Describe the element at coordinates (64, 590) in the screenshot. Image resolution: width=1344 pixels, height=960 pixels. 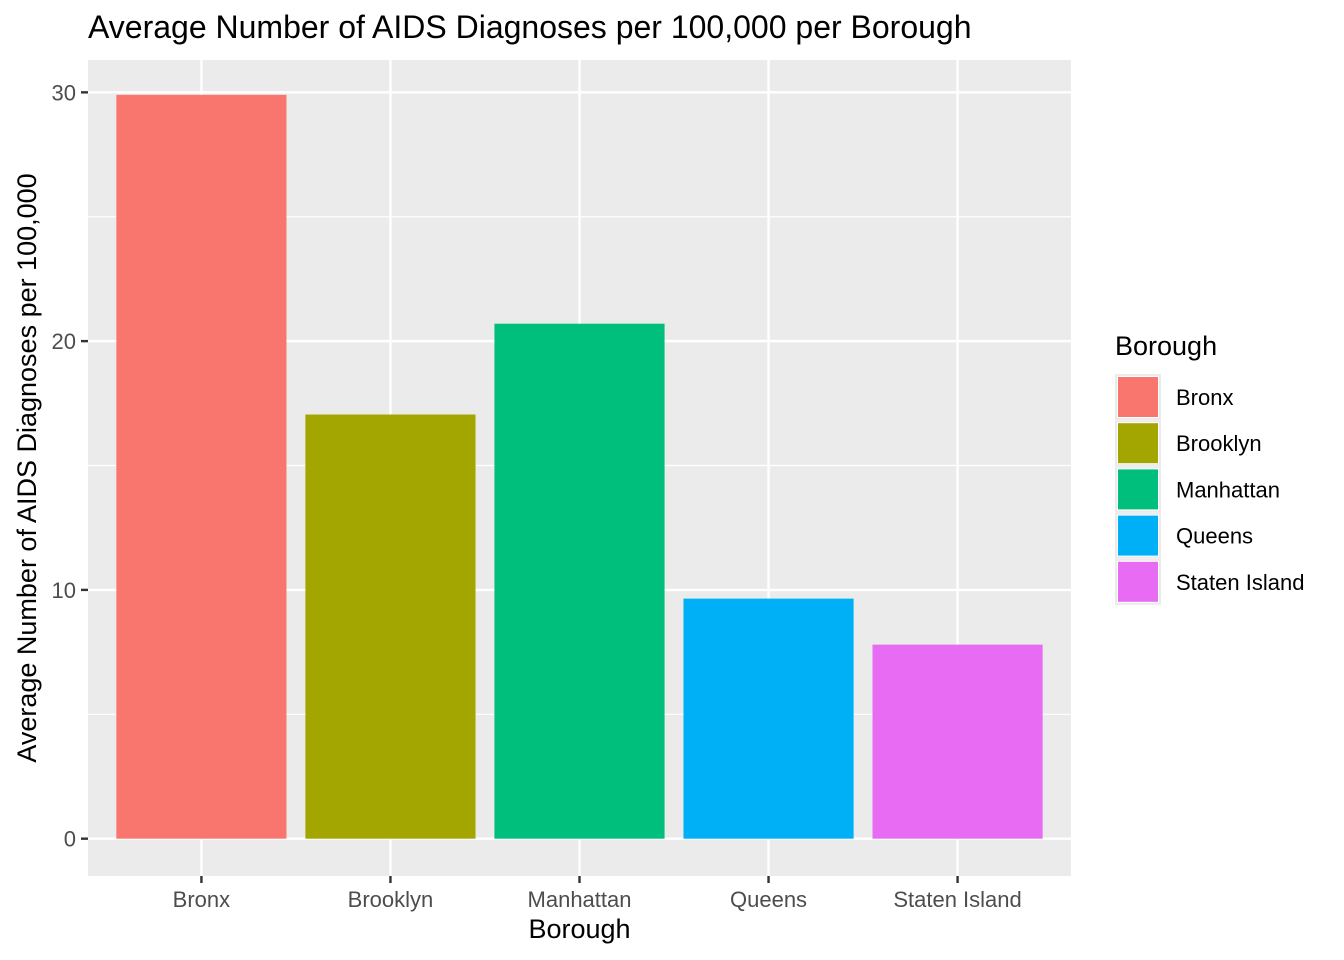
I see `y-tick-label: 10` at that location.